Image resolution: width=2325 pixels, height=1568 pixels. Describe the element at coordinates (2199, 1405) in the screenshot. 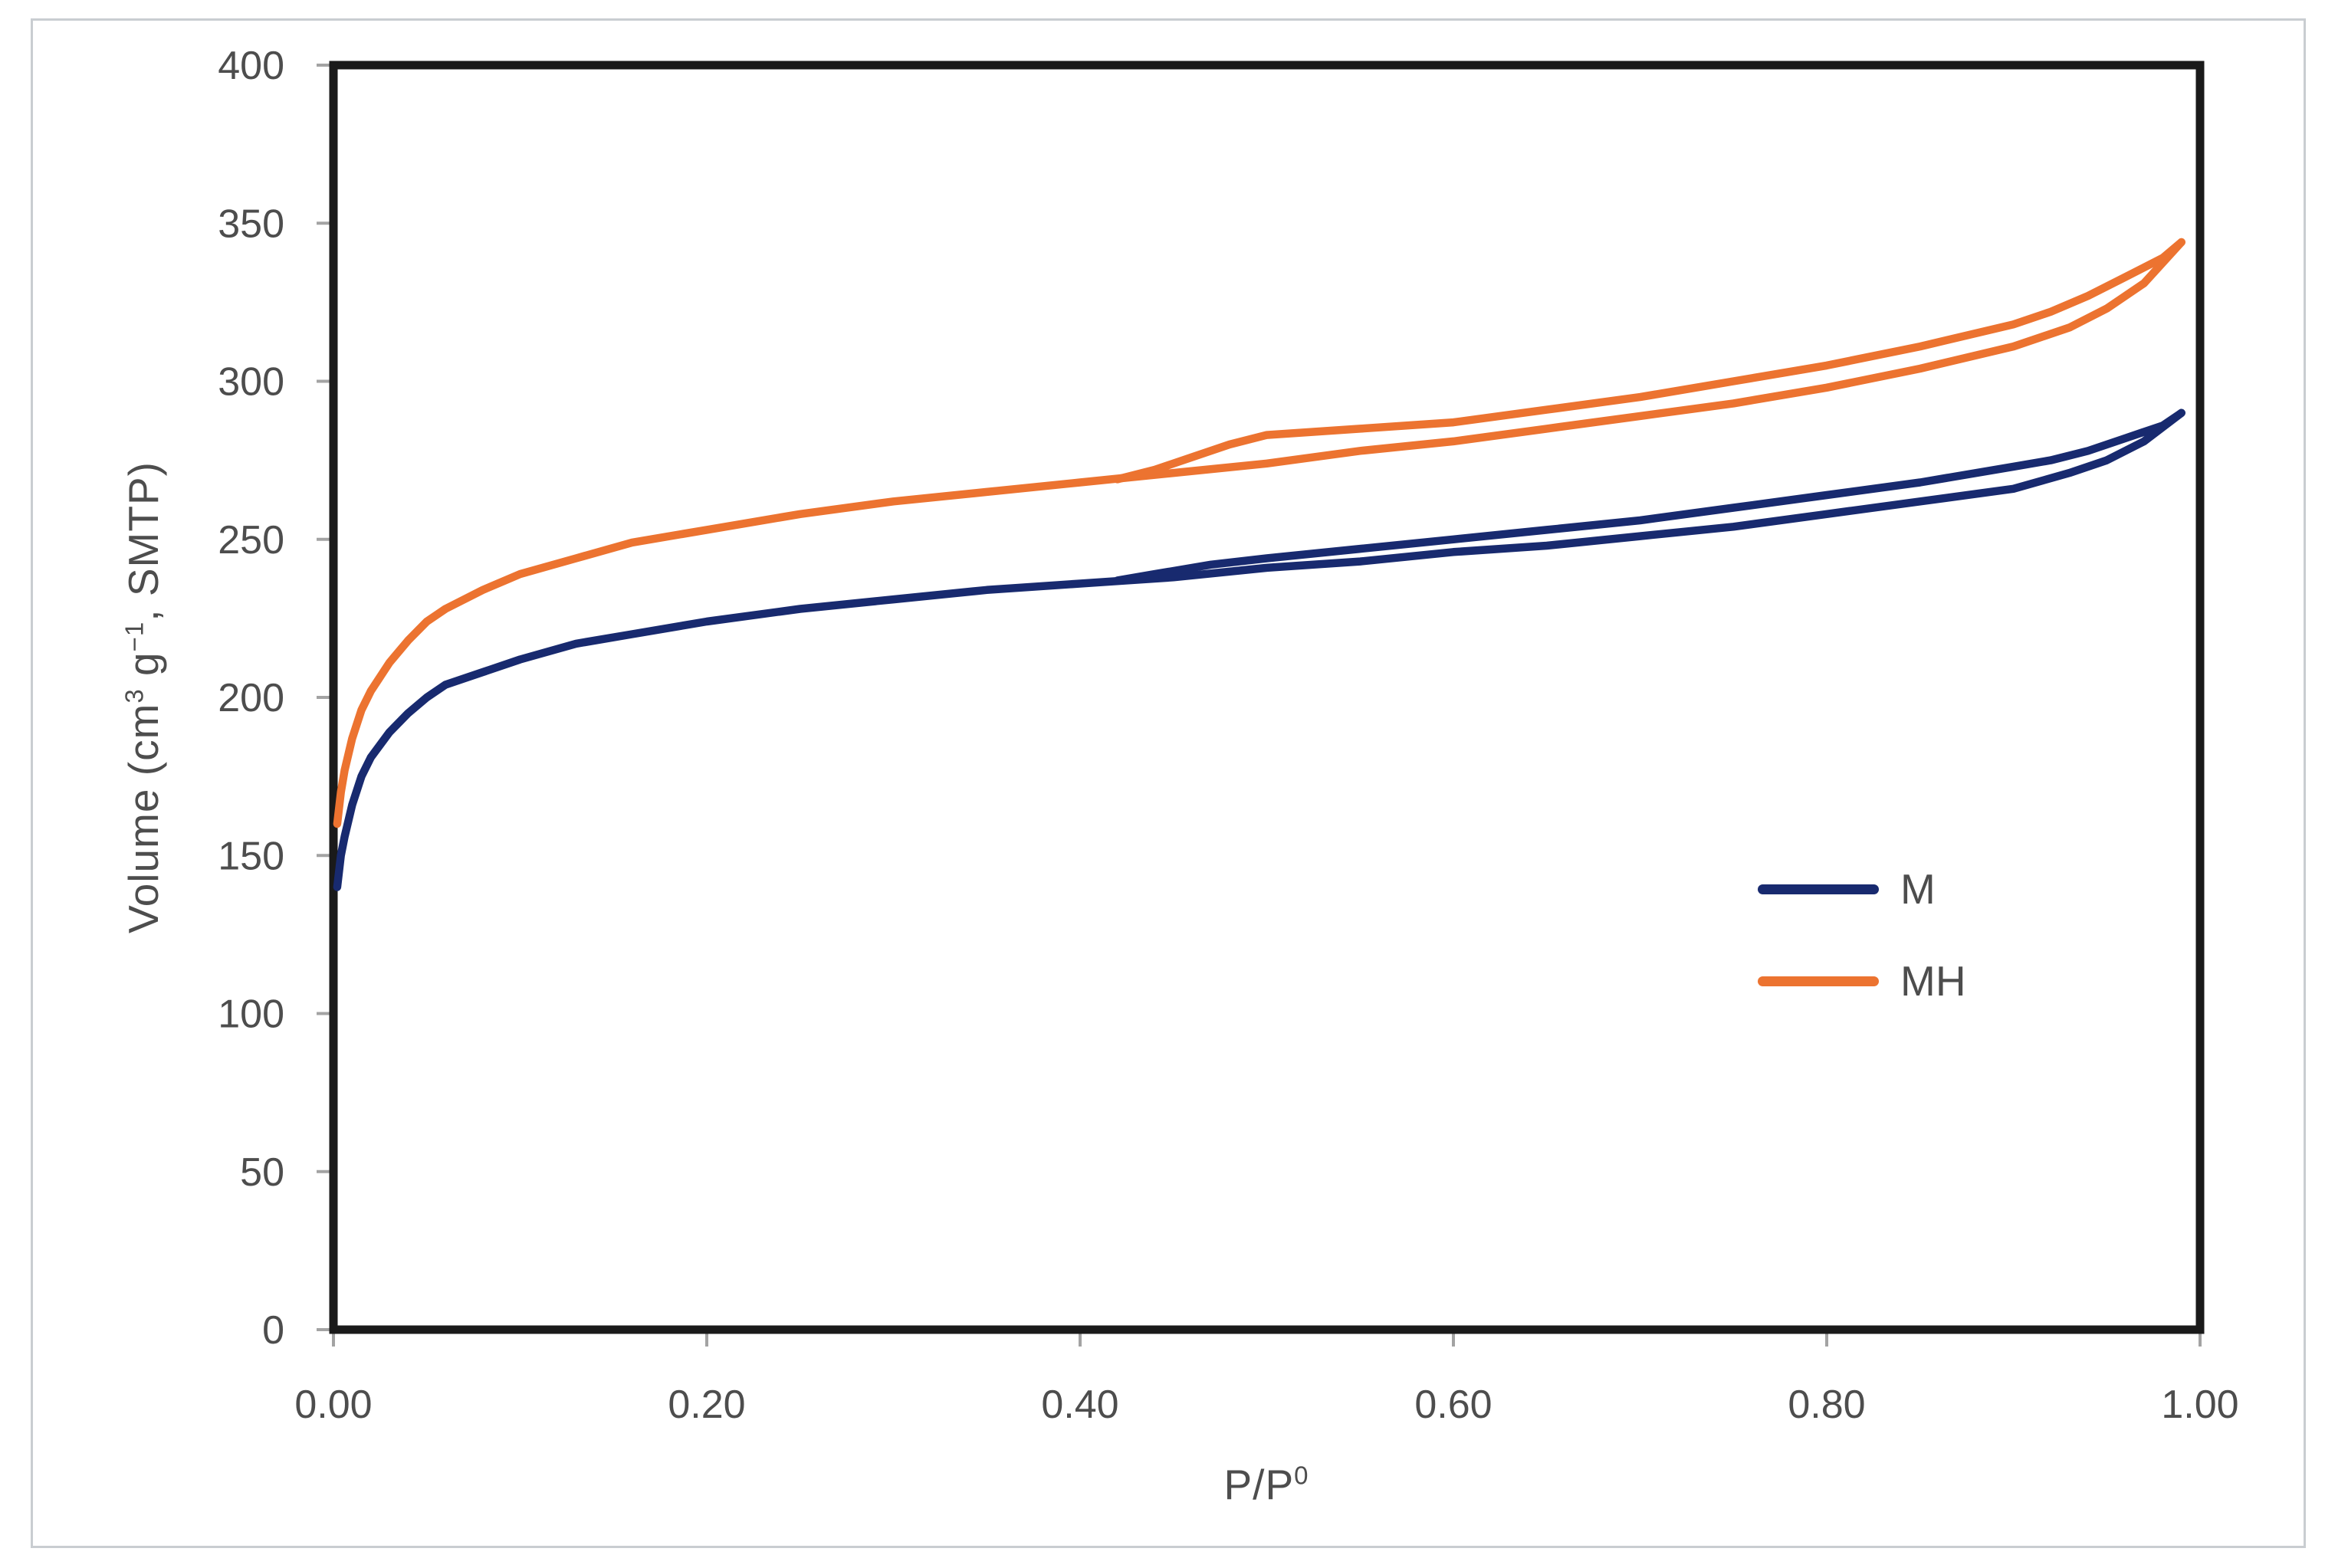

I see `x-tick-label: 1.00` at that location.